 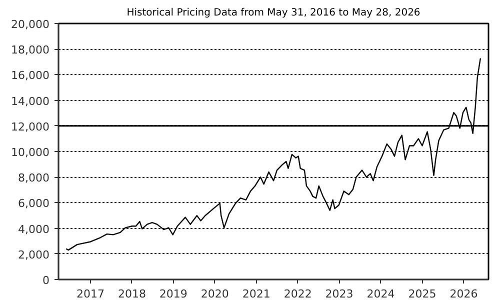 I want to click on y-tick-label: 14,000, so click(x=30, y=101).